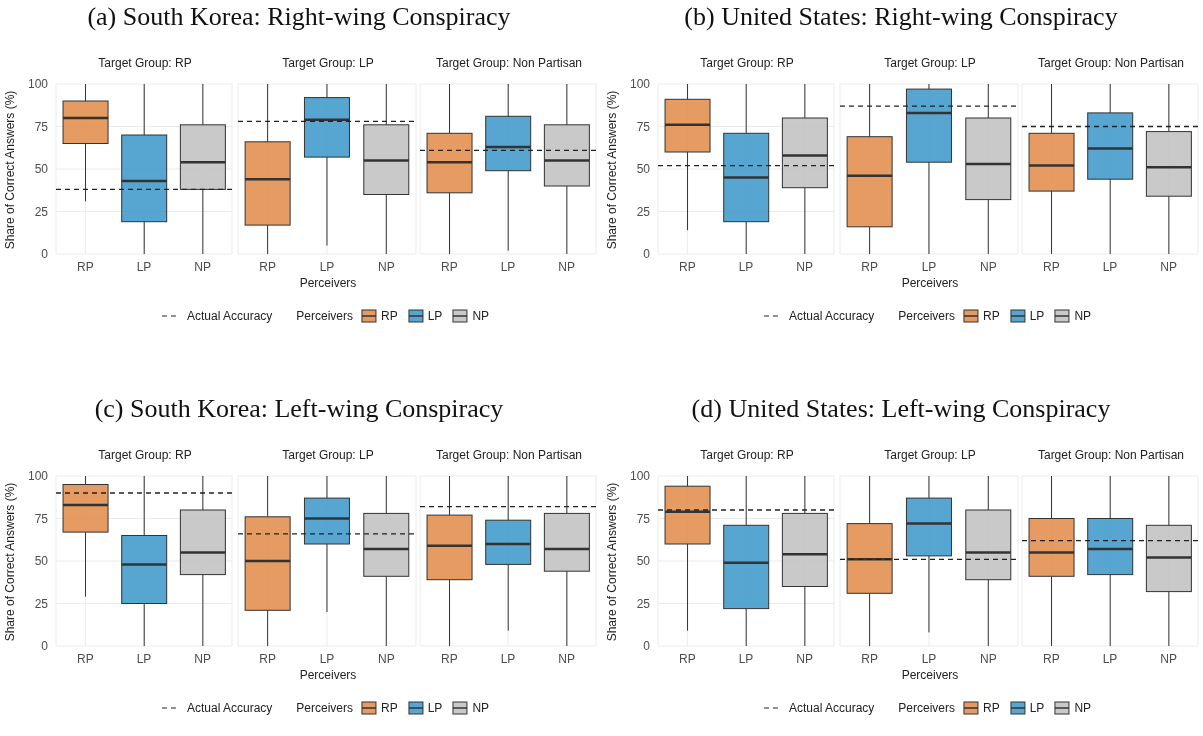  What do you see at coordinates (299, 409) in the screenshot?
I see `text: (c) South Korea: Left-wing Conspiracy` at bounding box center [299, 409].